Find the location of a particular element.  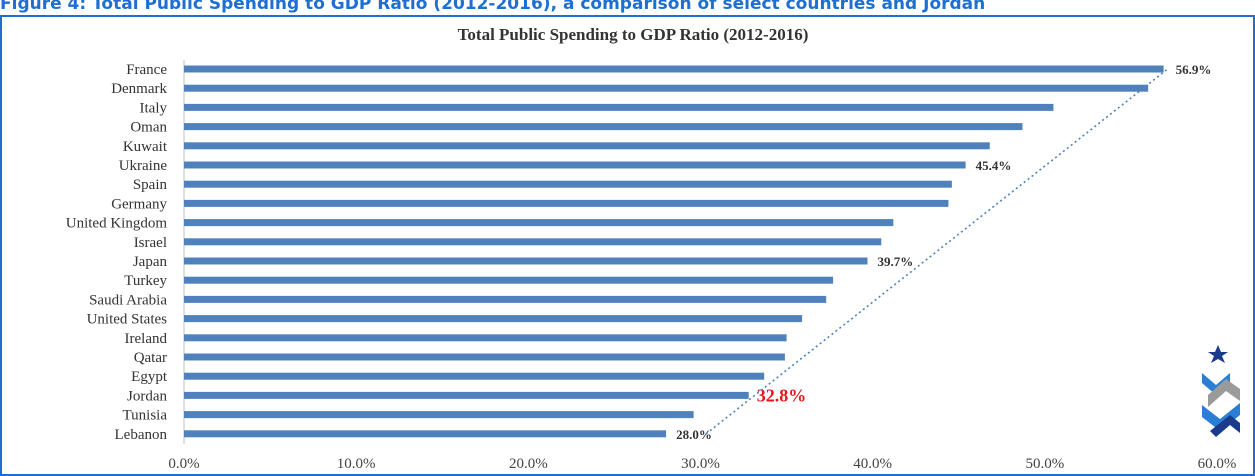

data-label-japan: 39.7% is located at coordinates (896, 261).